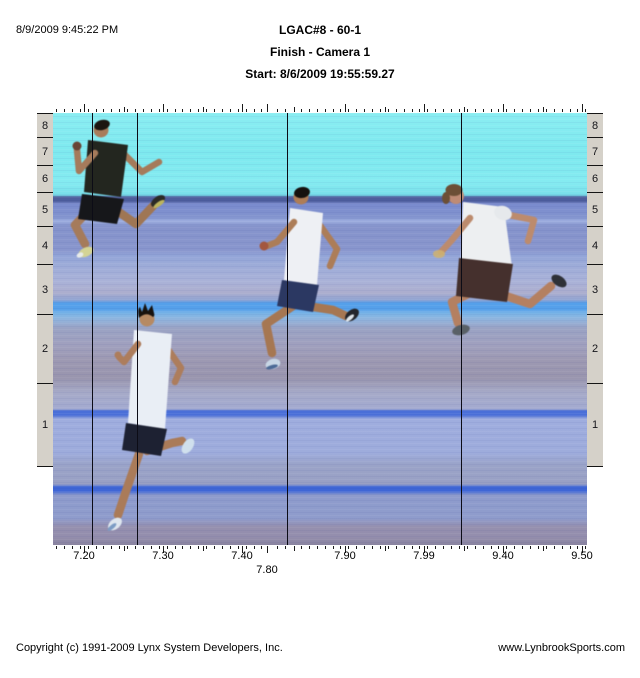  Describe the element at coordinates (118, 188) in the screenshot. I see `runner-dark-singlet` at that location.